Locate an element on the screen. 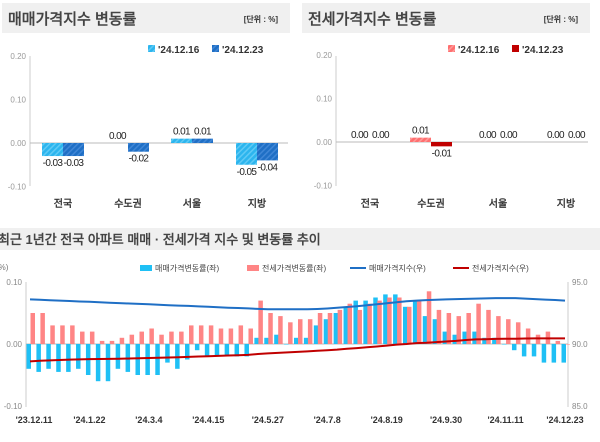 This screenshot has height=442, width=600. sale-index-line is located at coordinates (297, 304).